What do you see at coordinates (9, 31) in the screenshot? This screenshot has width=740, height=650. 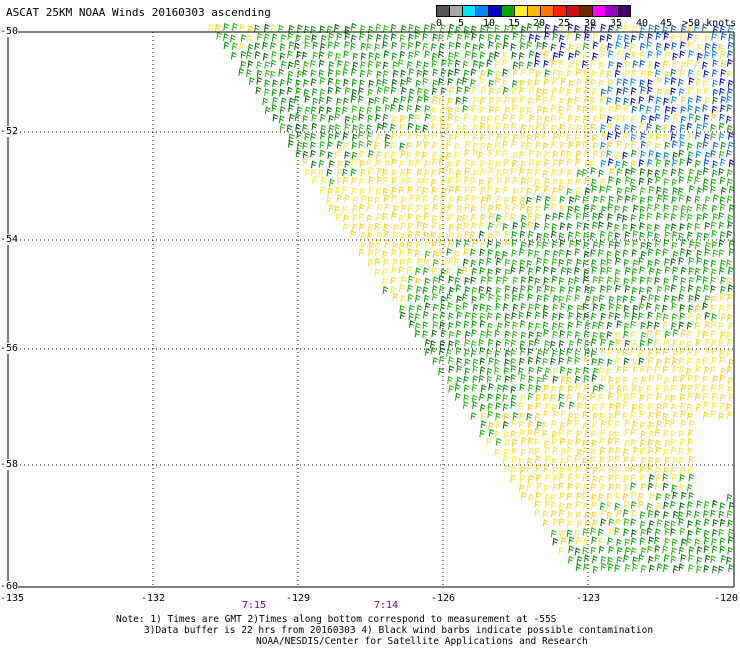 I see `latitude-label: -50` at bounding box center [9, 31].